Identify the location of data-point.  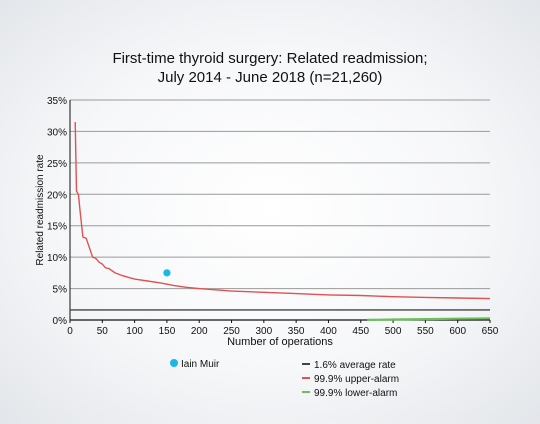
(167, 273).